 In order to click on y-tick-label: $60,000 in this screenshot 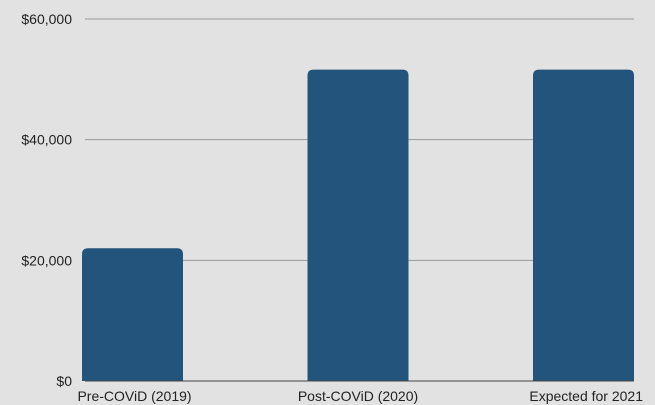, I will do `click(46, 19)`.